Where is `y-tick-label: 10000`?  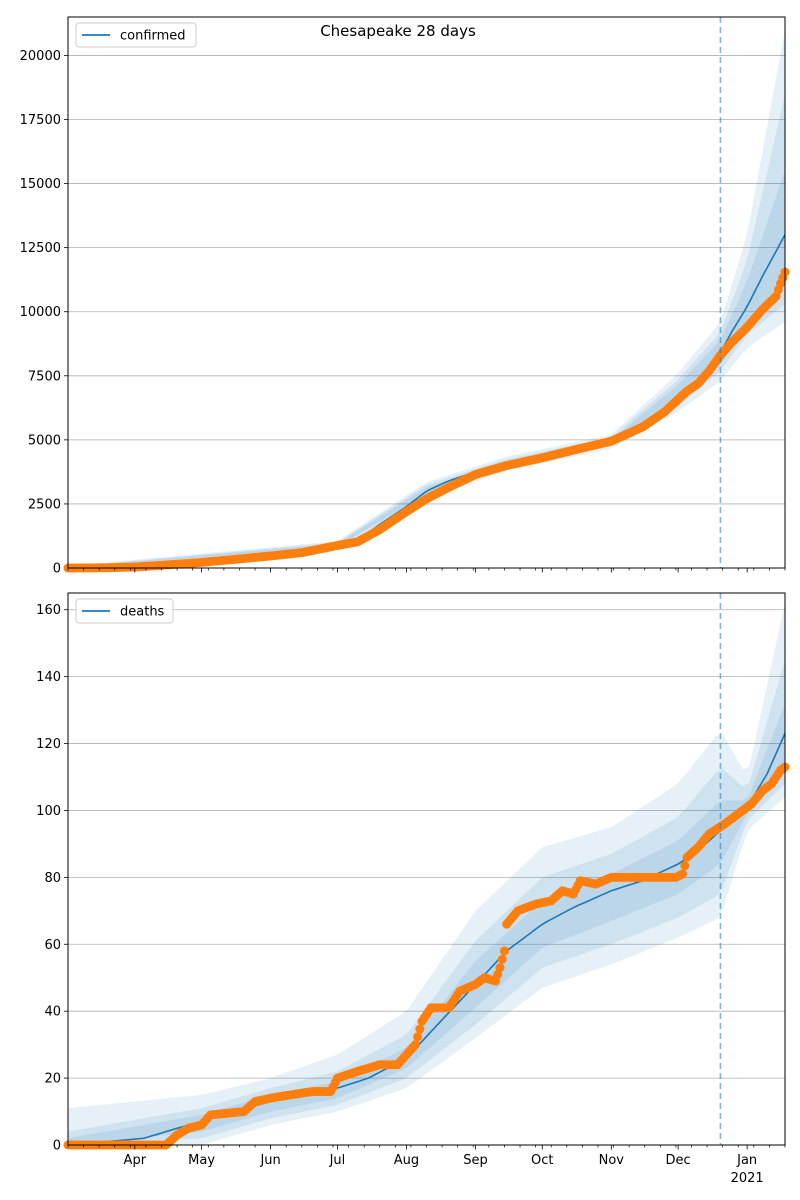
y-tick-label: 10000 is located at coordinates (40, 312).